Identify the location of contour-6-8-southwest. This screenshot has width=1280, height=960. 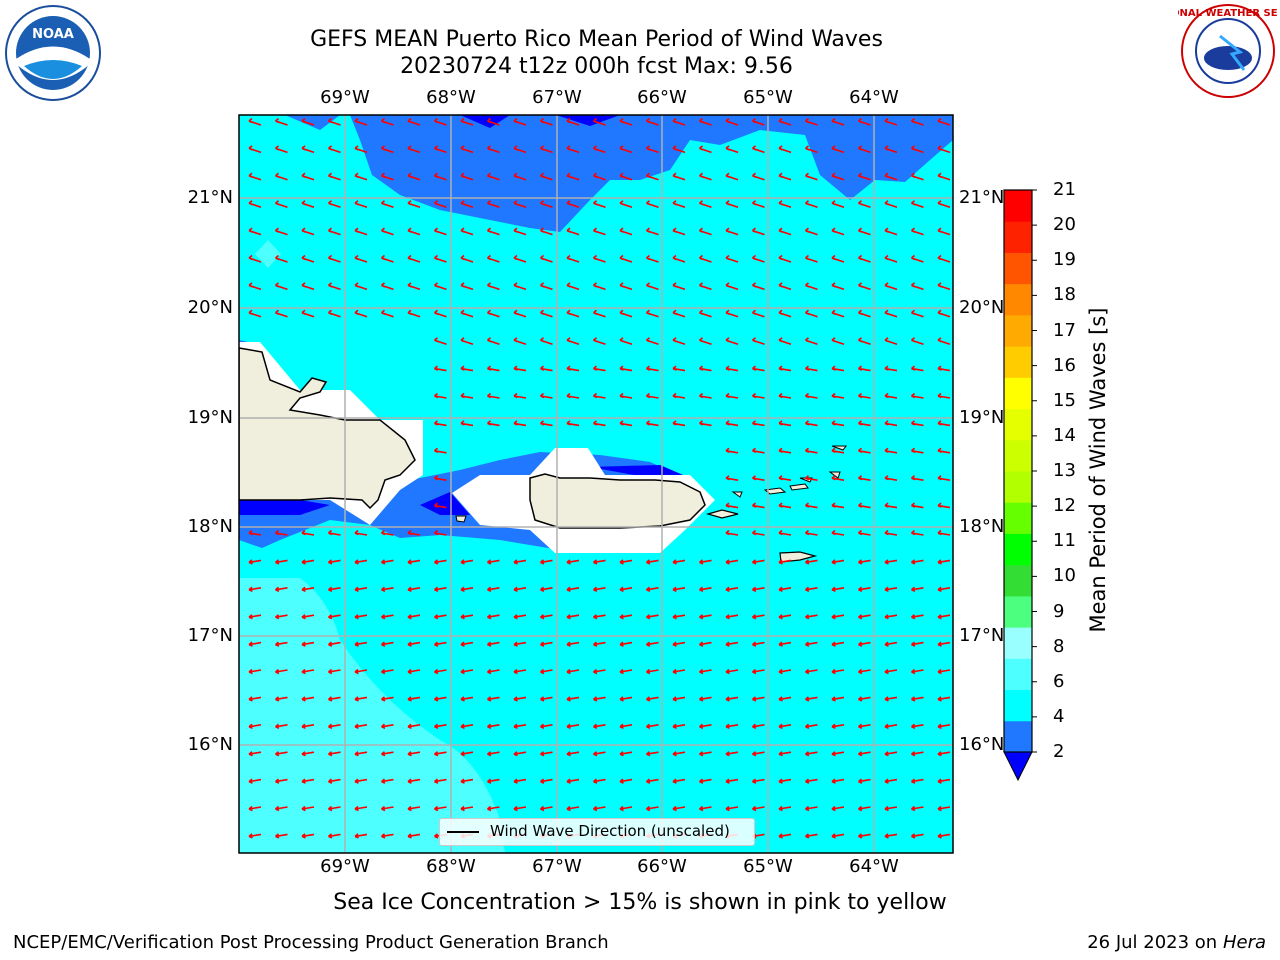
(372, 715).